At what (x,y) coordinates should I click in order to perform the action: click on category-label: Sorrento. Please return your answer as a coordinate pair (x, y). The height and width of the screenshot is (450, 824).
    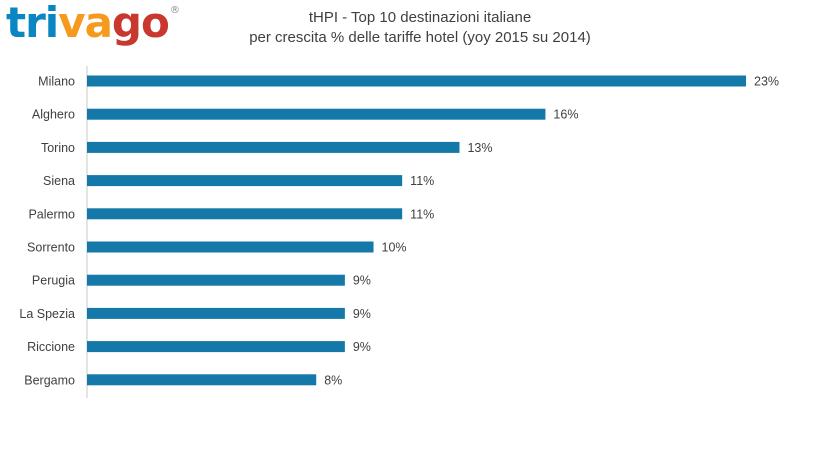
    Looking at the image, I should click on (51, 248).